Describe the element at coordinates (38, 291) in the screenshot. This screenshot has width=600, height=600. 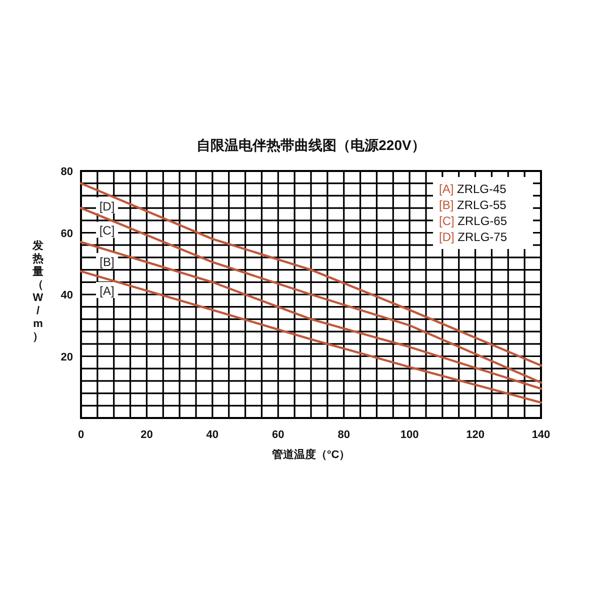
I see `y-axis-title: 发热量（W/m）` at that location.